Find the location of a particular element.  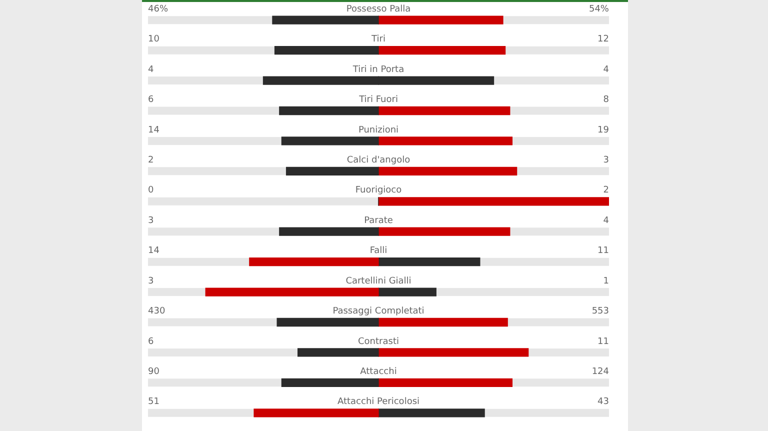

annotation: 2 is located at coordinates (606, 191).